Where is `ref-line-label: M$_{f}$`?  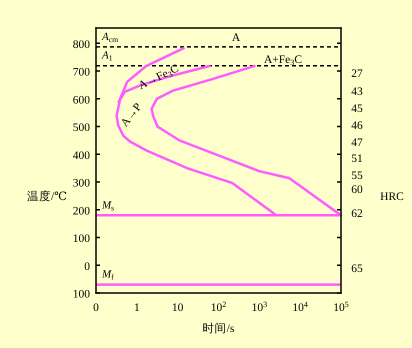
ref-line-label: M$_{f}$ is located at coordinates (107, 275).